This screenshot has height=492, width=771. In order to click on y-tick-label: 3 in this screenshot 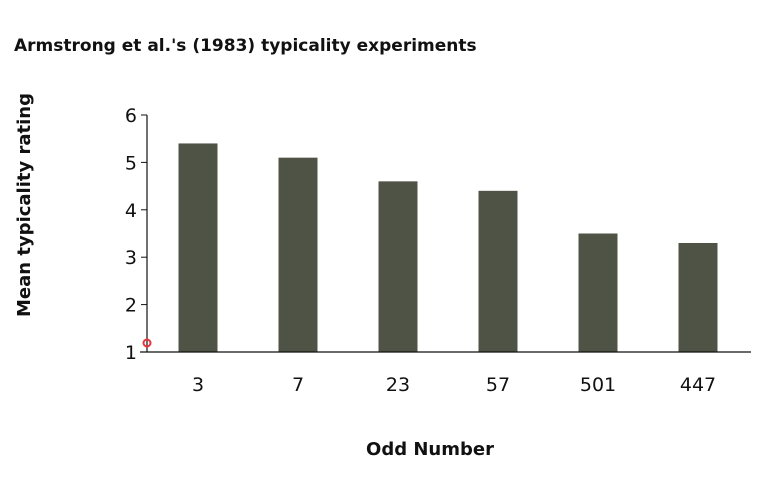, I will do `click(131, 258)`.